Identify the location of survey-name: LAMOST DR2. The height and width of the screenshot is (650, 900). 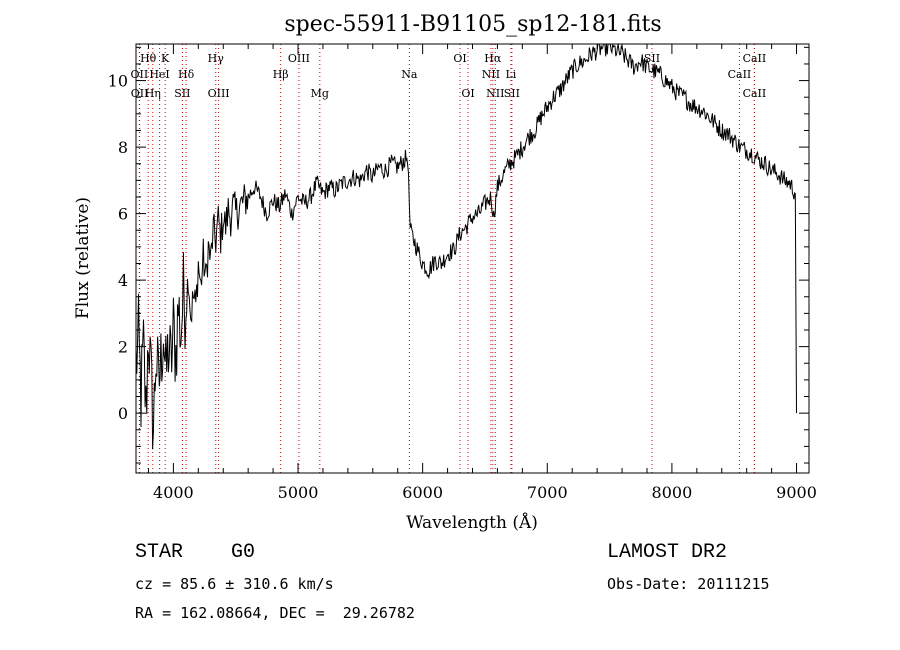
(667, 552).